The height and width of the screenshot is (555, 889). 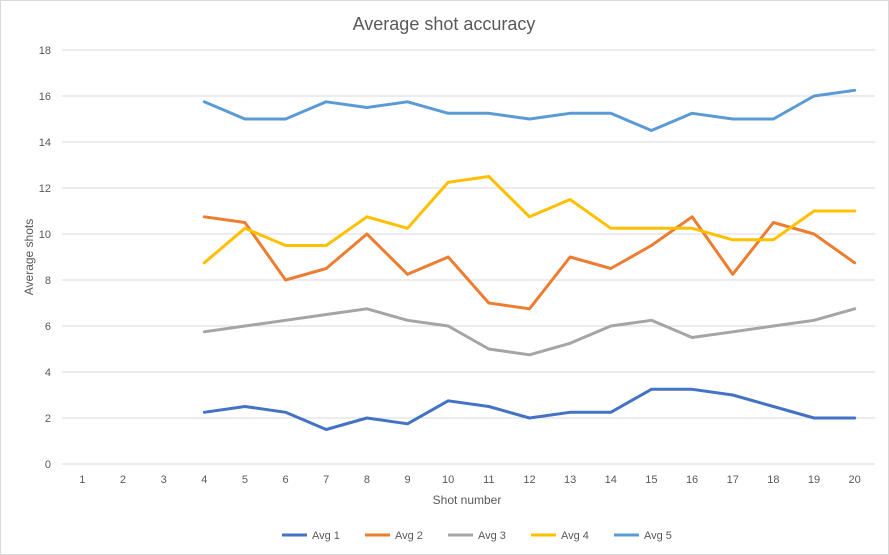 What do you see at coordinates (492, 536) in the screenshot?
I see `legend-label: Avg 3` at bounding box center [492, 536].